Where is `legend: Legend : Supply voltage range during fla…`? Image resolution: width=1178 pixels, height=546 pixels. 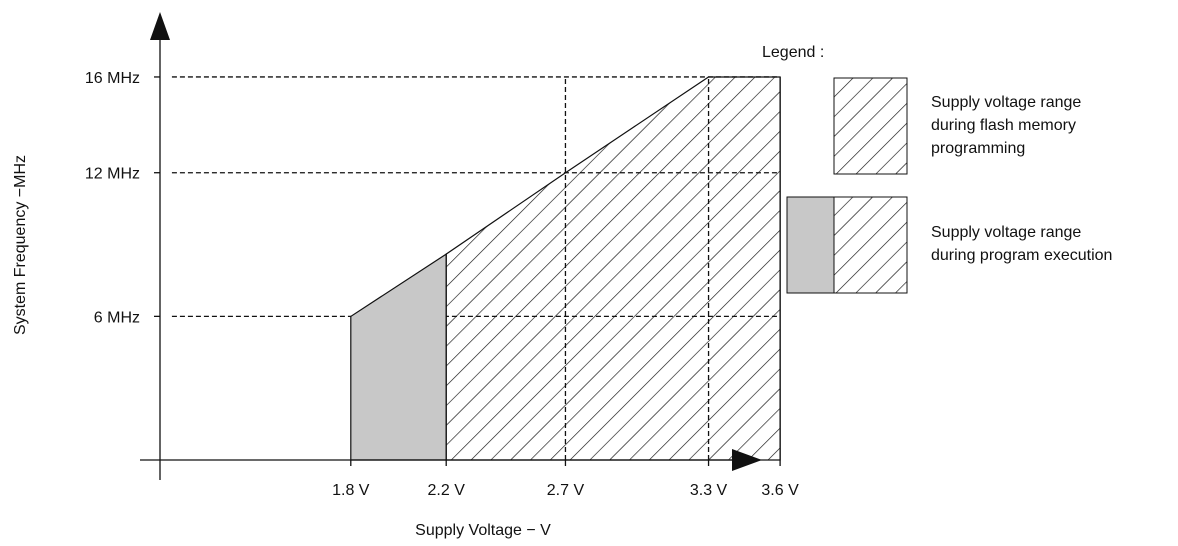 legend: Legend : Supply voltage range during fla… is located at coordinates (937, 169).